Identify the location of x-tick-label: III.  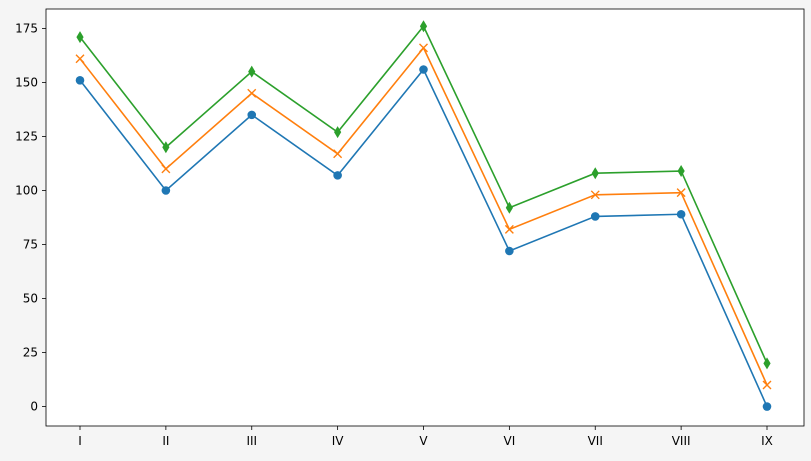
(251, 441).